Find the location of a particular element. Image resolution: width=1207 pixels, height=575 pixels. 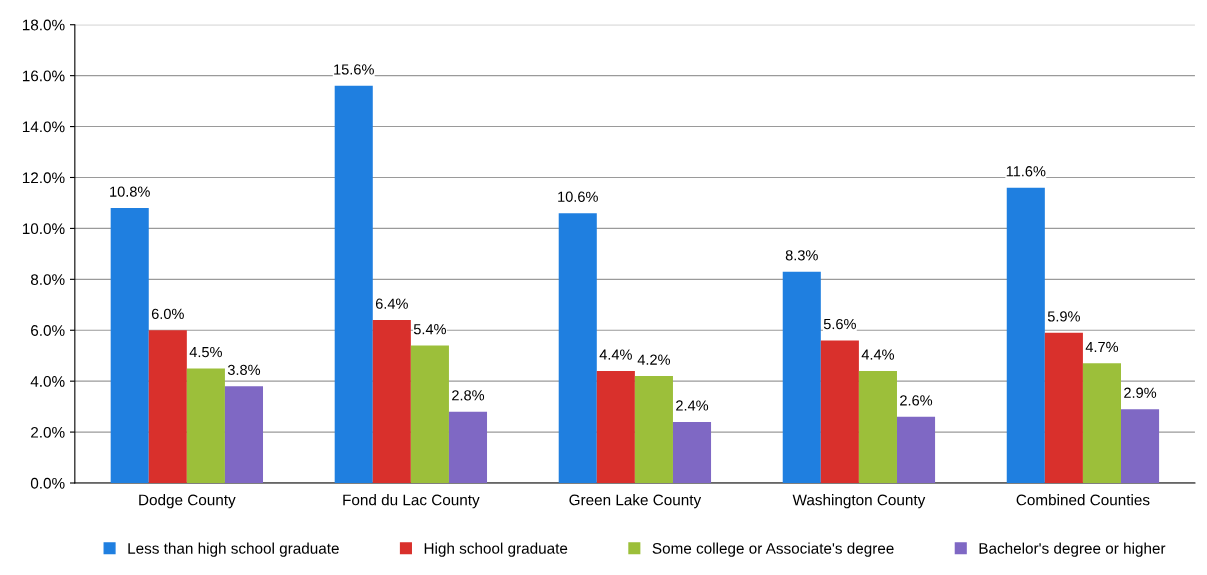

y-tick-label: 12.0% is located at coordinates (43, 178).